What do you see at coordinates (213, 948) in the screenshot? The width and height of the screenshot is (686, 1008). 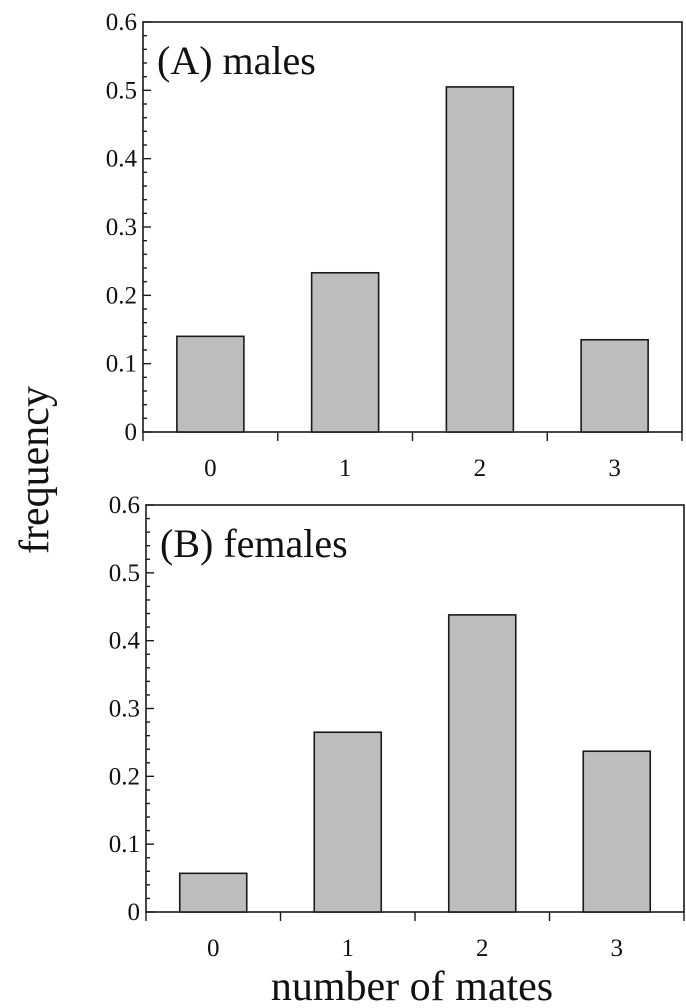 I see `females-x-tick-label: 0` at bounding box center [213, 948].